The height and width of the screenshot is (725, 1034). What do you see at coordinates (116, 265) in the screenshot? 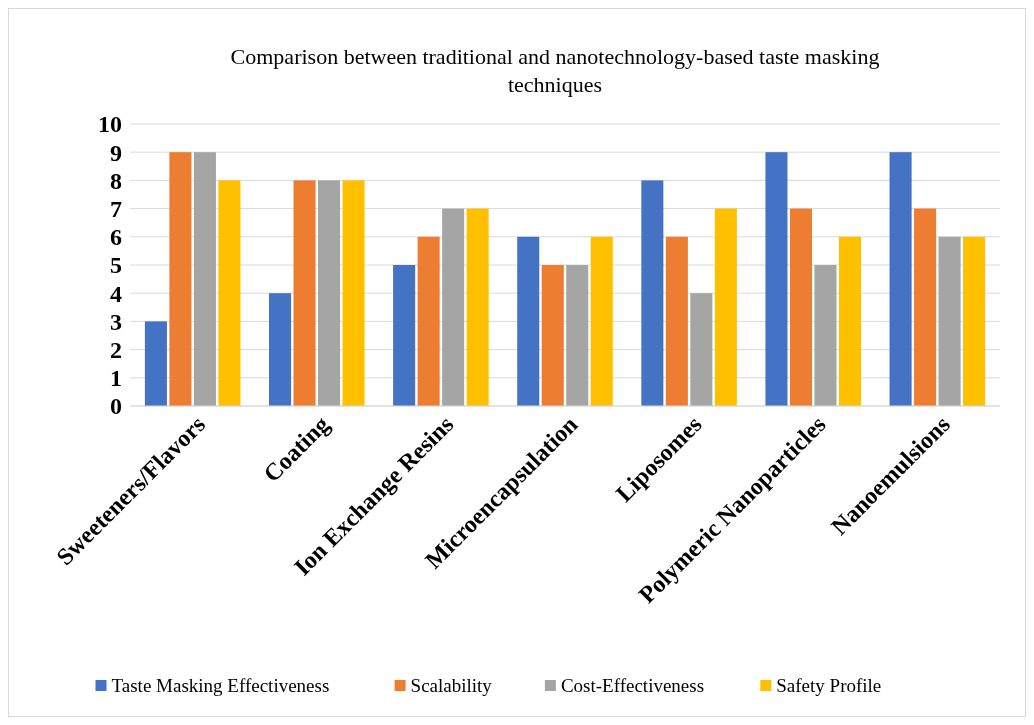
I see `y-tick-label: 5` at bounding box center [116, 265].